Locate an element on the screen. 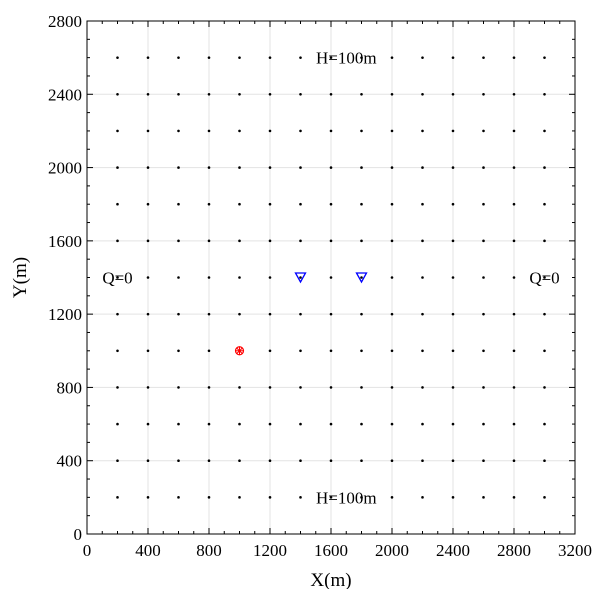 This screenshot has width=595, height=589. annotation-label: H=100m is located at coordinates (346, 58).